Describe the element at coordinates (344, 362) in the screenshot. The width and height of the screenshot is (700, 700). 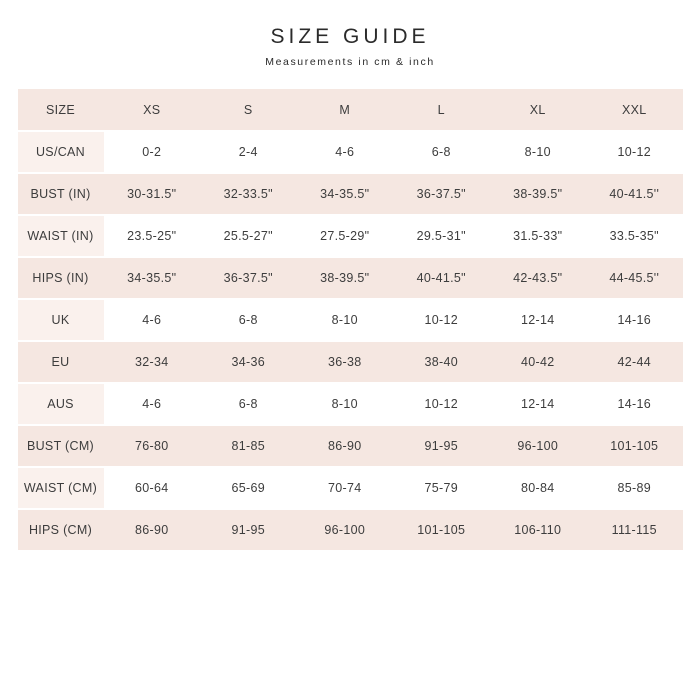
I see `size-value: 36-38` at that location.